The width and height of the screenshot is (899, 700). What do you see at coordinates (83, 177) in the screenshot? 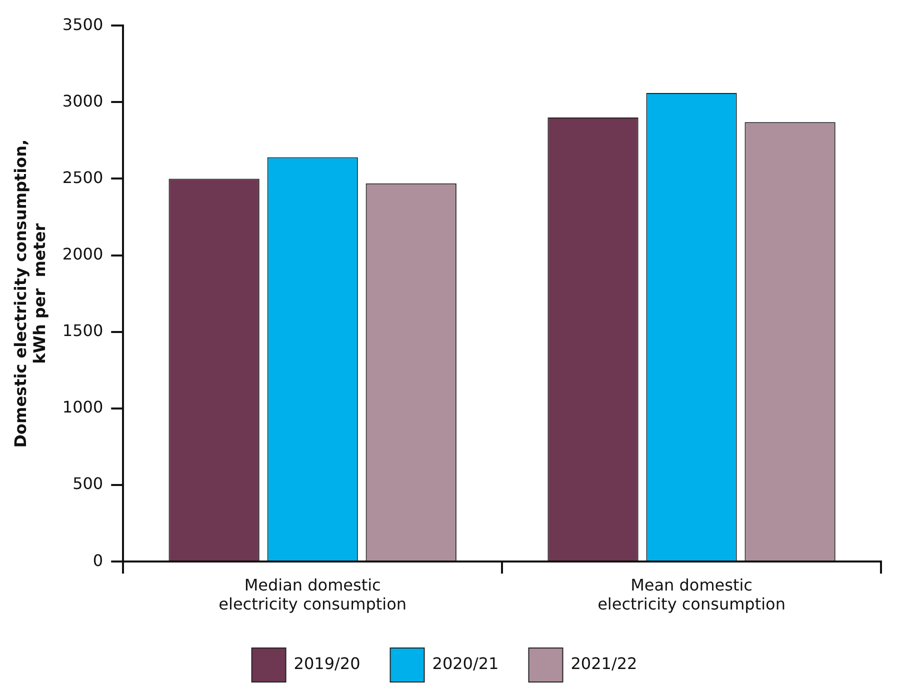
I see `y-tick-label: 2500` at bounding box center [83, 177].